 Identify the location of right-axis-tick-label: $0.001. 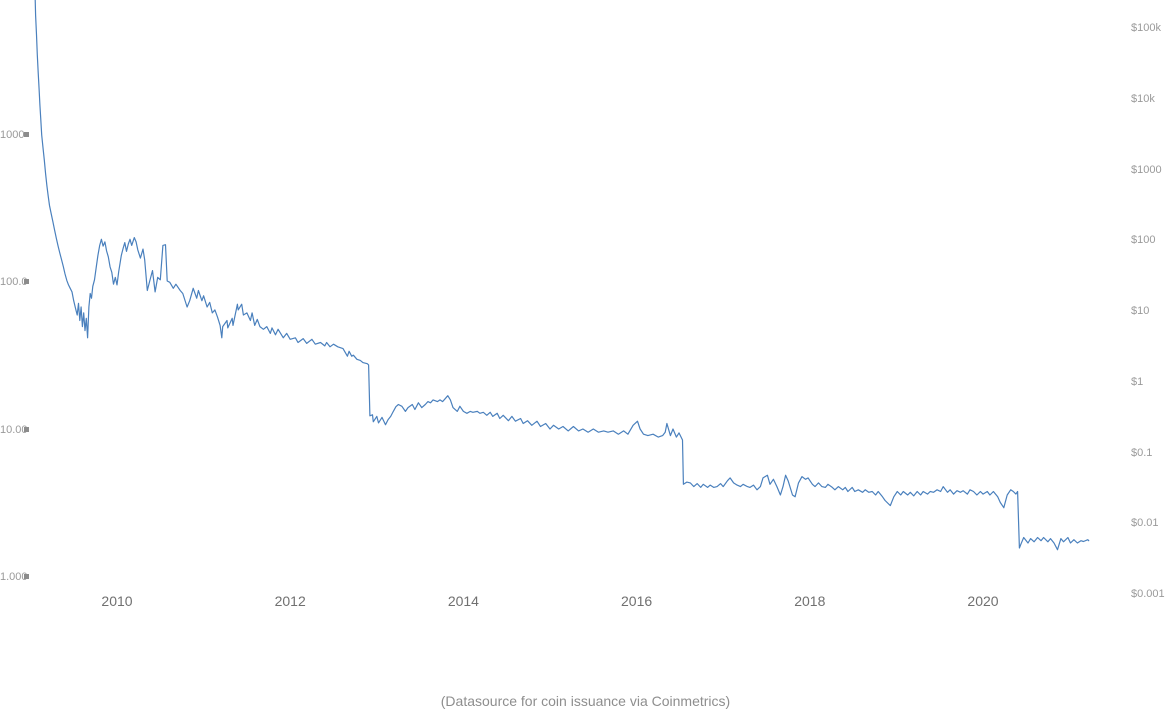
(1148, 594).